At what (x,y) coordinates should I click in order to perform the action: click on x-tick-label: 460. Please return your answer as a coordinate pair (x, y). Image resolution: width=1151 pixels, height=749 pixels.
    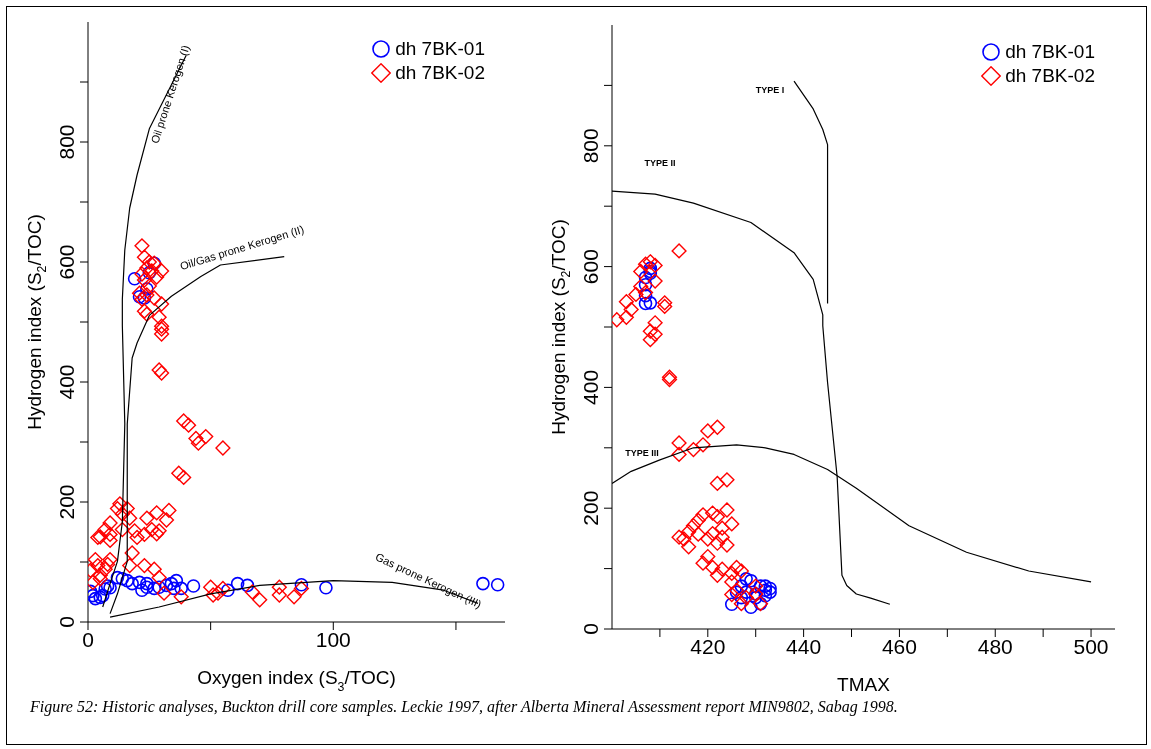
    Looking at the image, I should click on (899, 646).